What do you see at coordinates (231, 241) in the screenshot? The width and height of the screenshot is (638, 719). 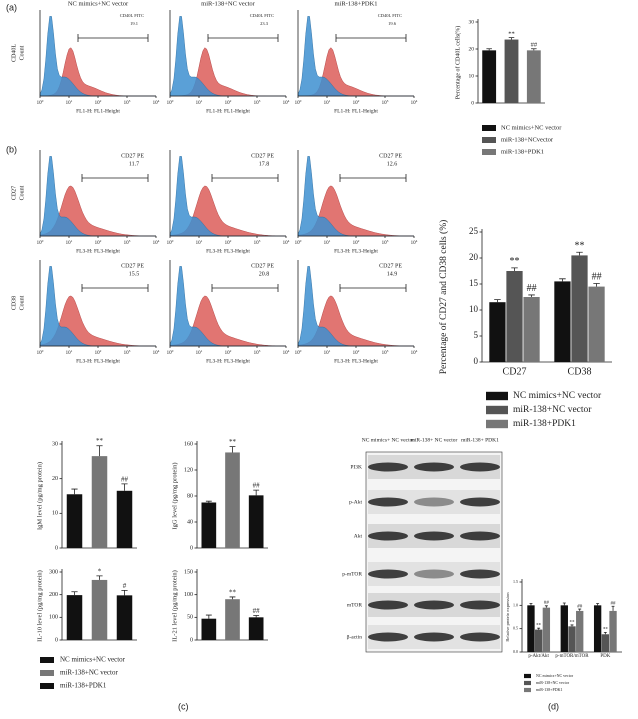 I see `tick-exponent: 2` at bounding box center [231, 241].